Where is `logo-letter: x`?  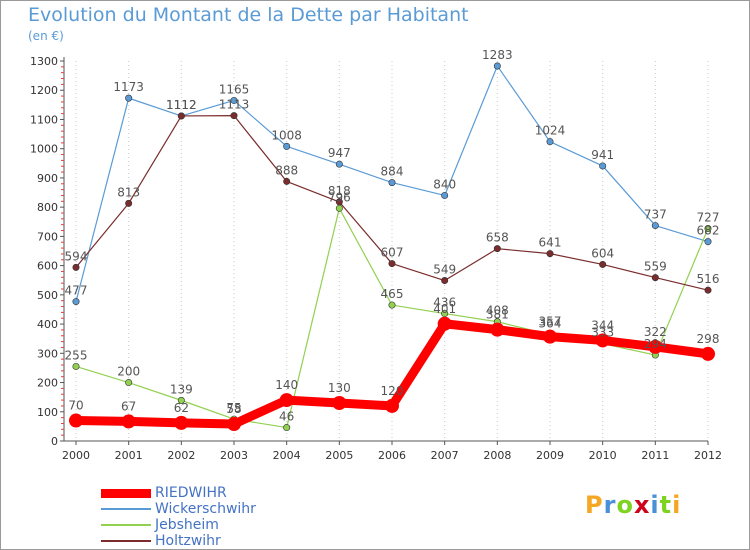
logo-letter: x is located at coordinates (642, 505).